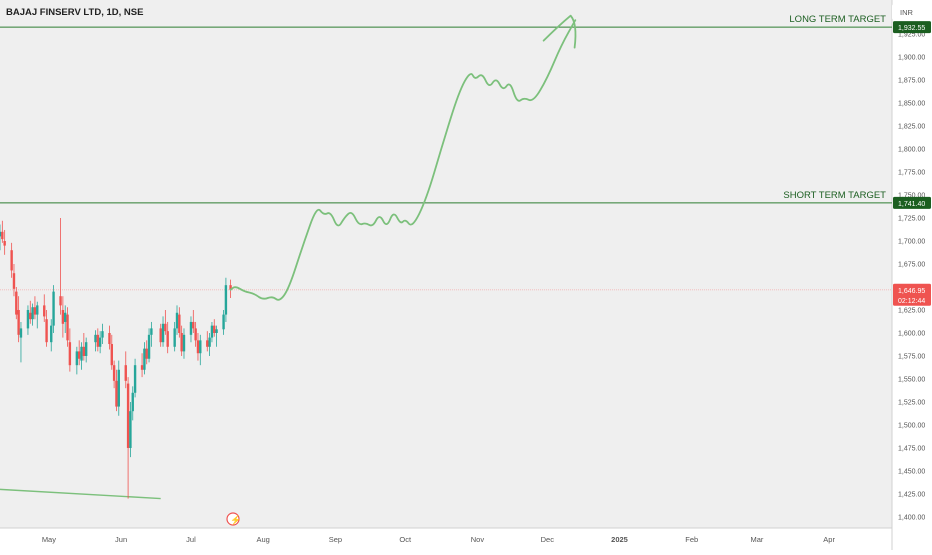 Image resolution: width=932 pixels, height=555 pixels. Describe the element at coordinates (829, 539) in the screenshot. I see `x-tick-label: Apr` at that location.